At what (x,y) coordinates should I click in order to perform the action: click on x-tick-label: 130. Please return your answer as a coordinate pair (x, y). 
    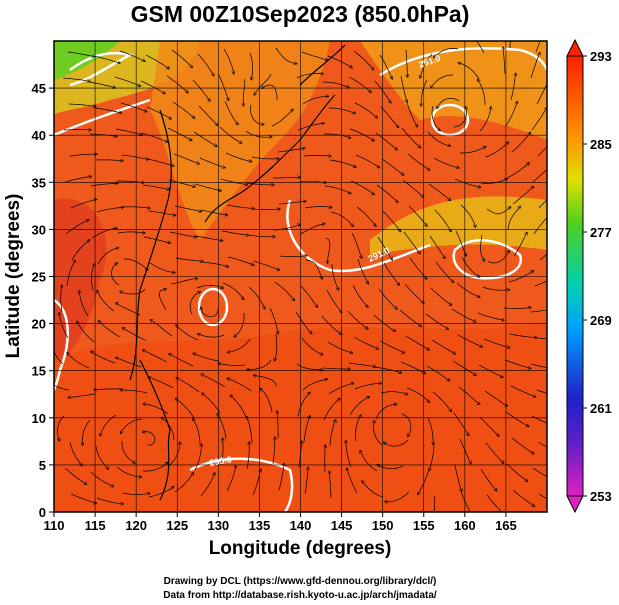
    Looking at the image, I should click on (218, 525).